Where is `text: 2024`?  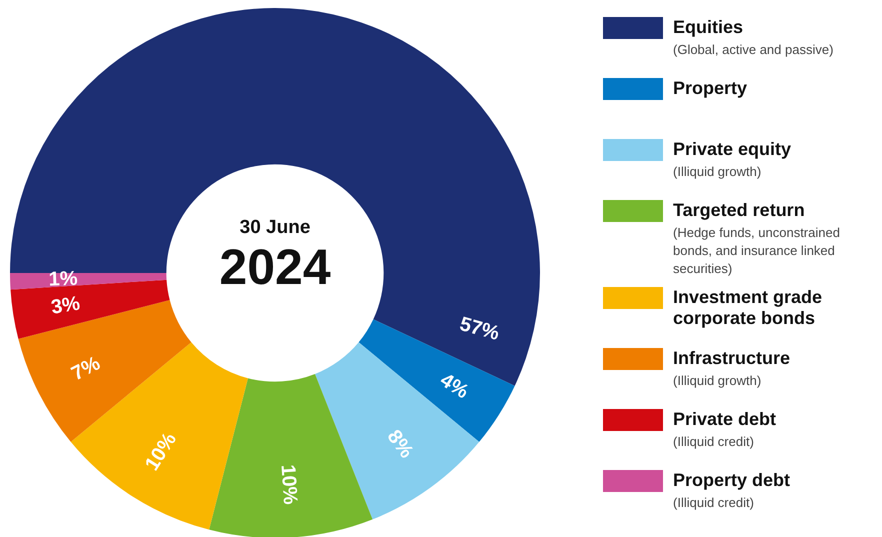 text: 2024 is located at coordinates (275, 266).